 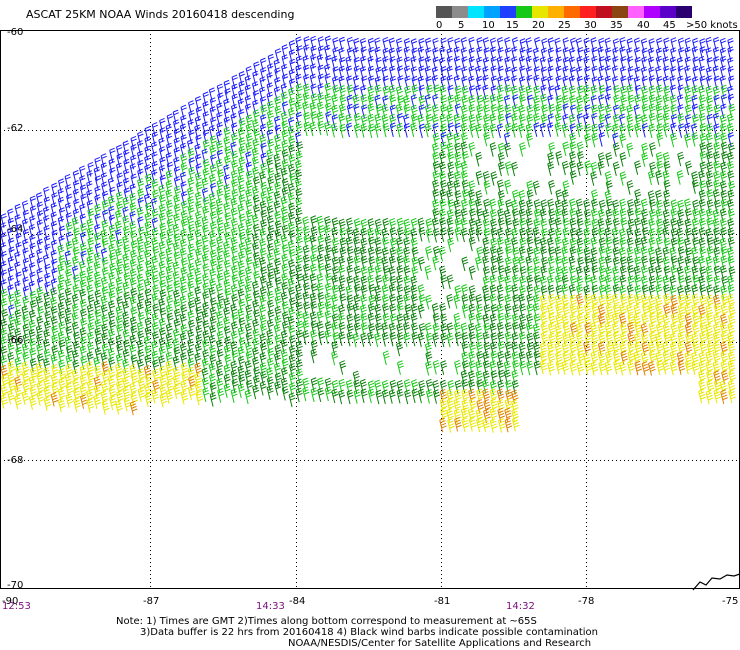 What do you see at coordinates (684, 12) in the screenshot?
I see `colorbar-segment` at bounding box center [684, 12].